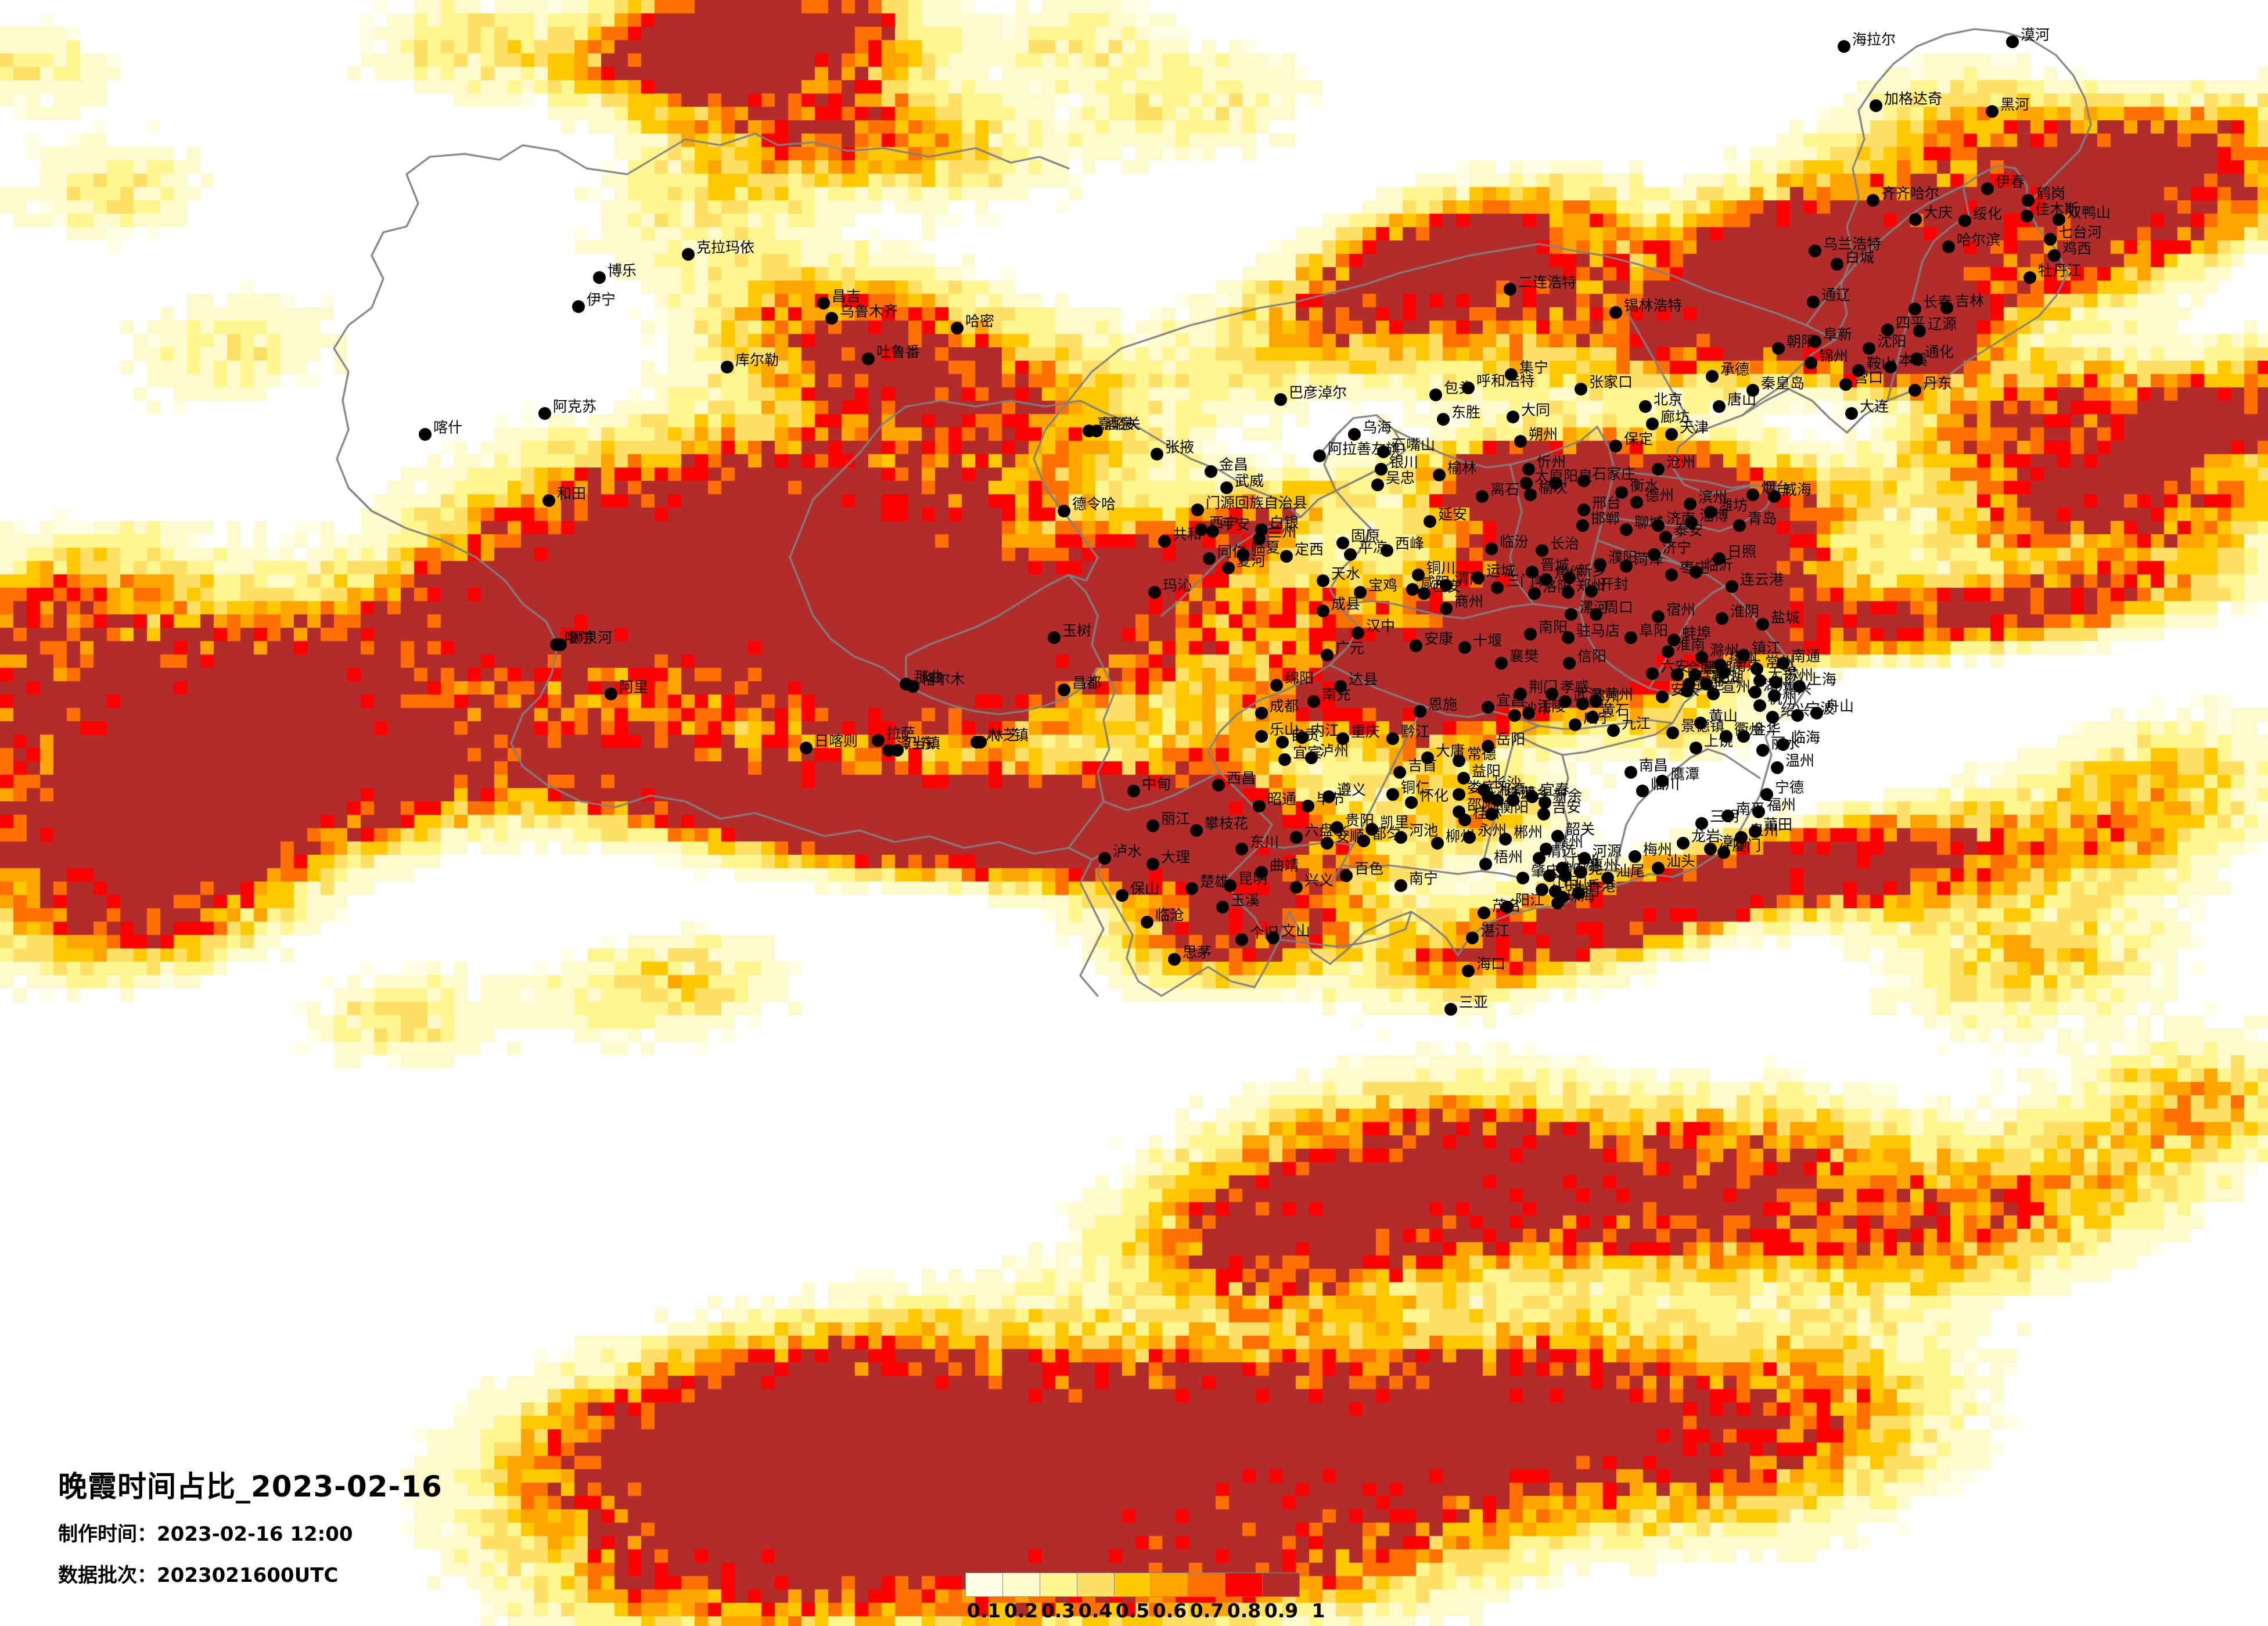  What do you see at coordinates (1639, 439) in the screenshot?
I see `city-label: 保定` at bounding box center [1639, 439].